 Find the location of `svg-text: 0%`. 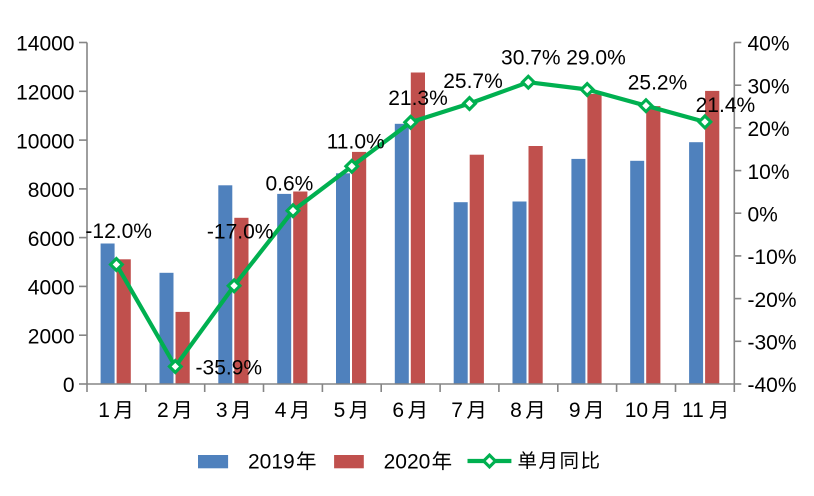

svg-text: 0% is located at coordinates (763, 214).